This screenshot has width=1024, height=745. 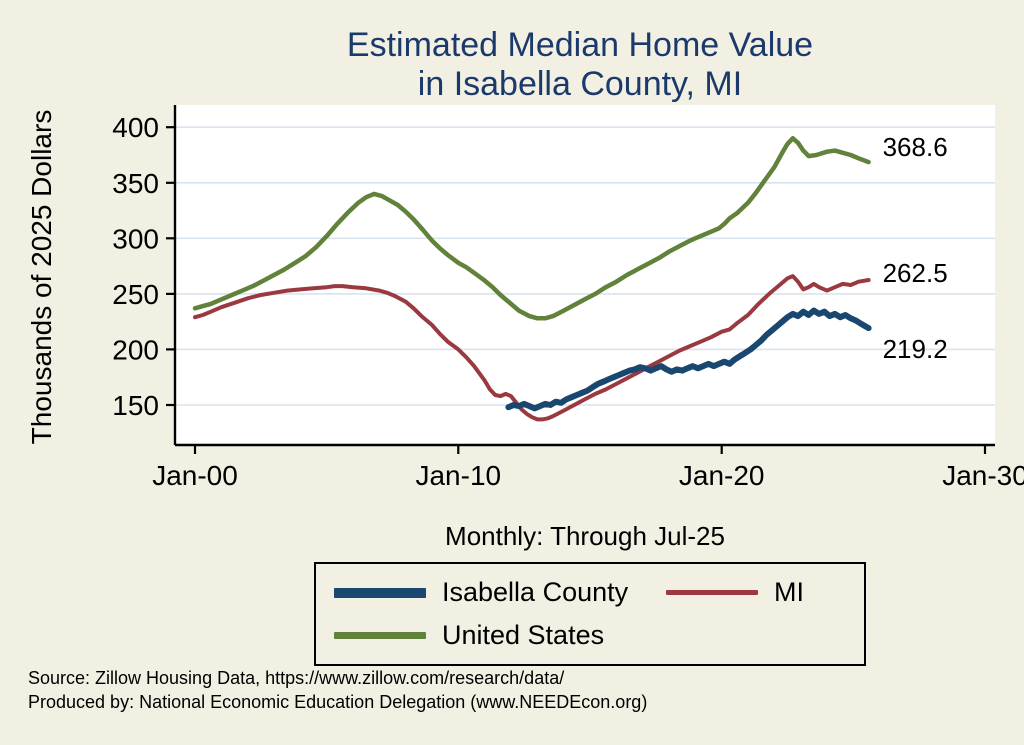 I want to click on legend-item-mi: MI, so click(x=756, y=592).